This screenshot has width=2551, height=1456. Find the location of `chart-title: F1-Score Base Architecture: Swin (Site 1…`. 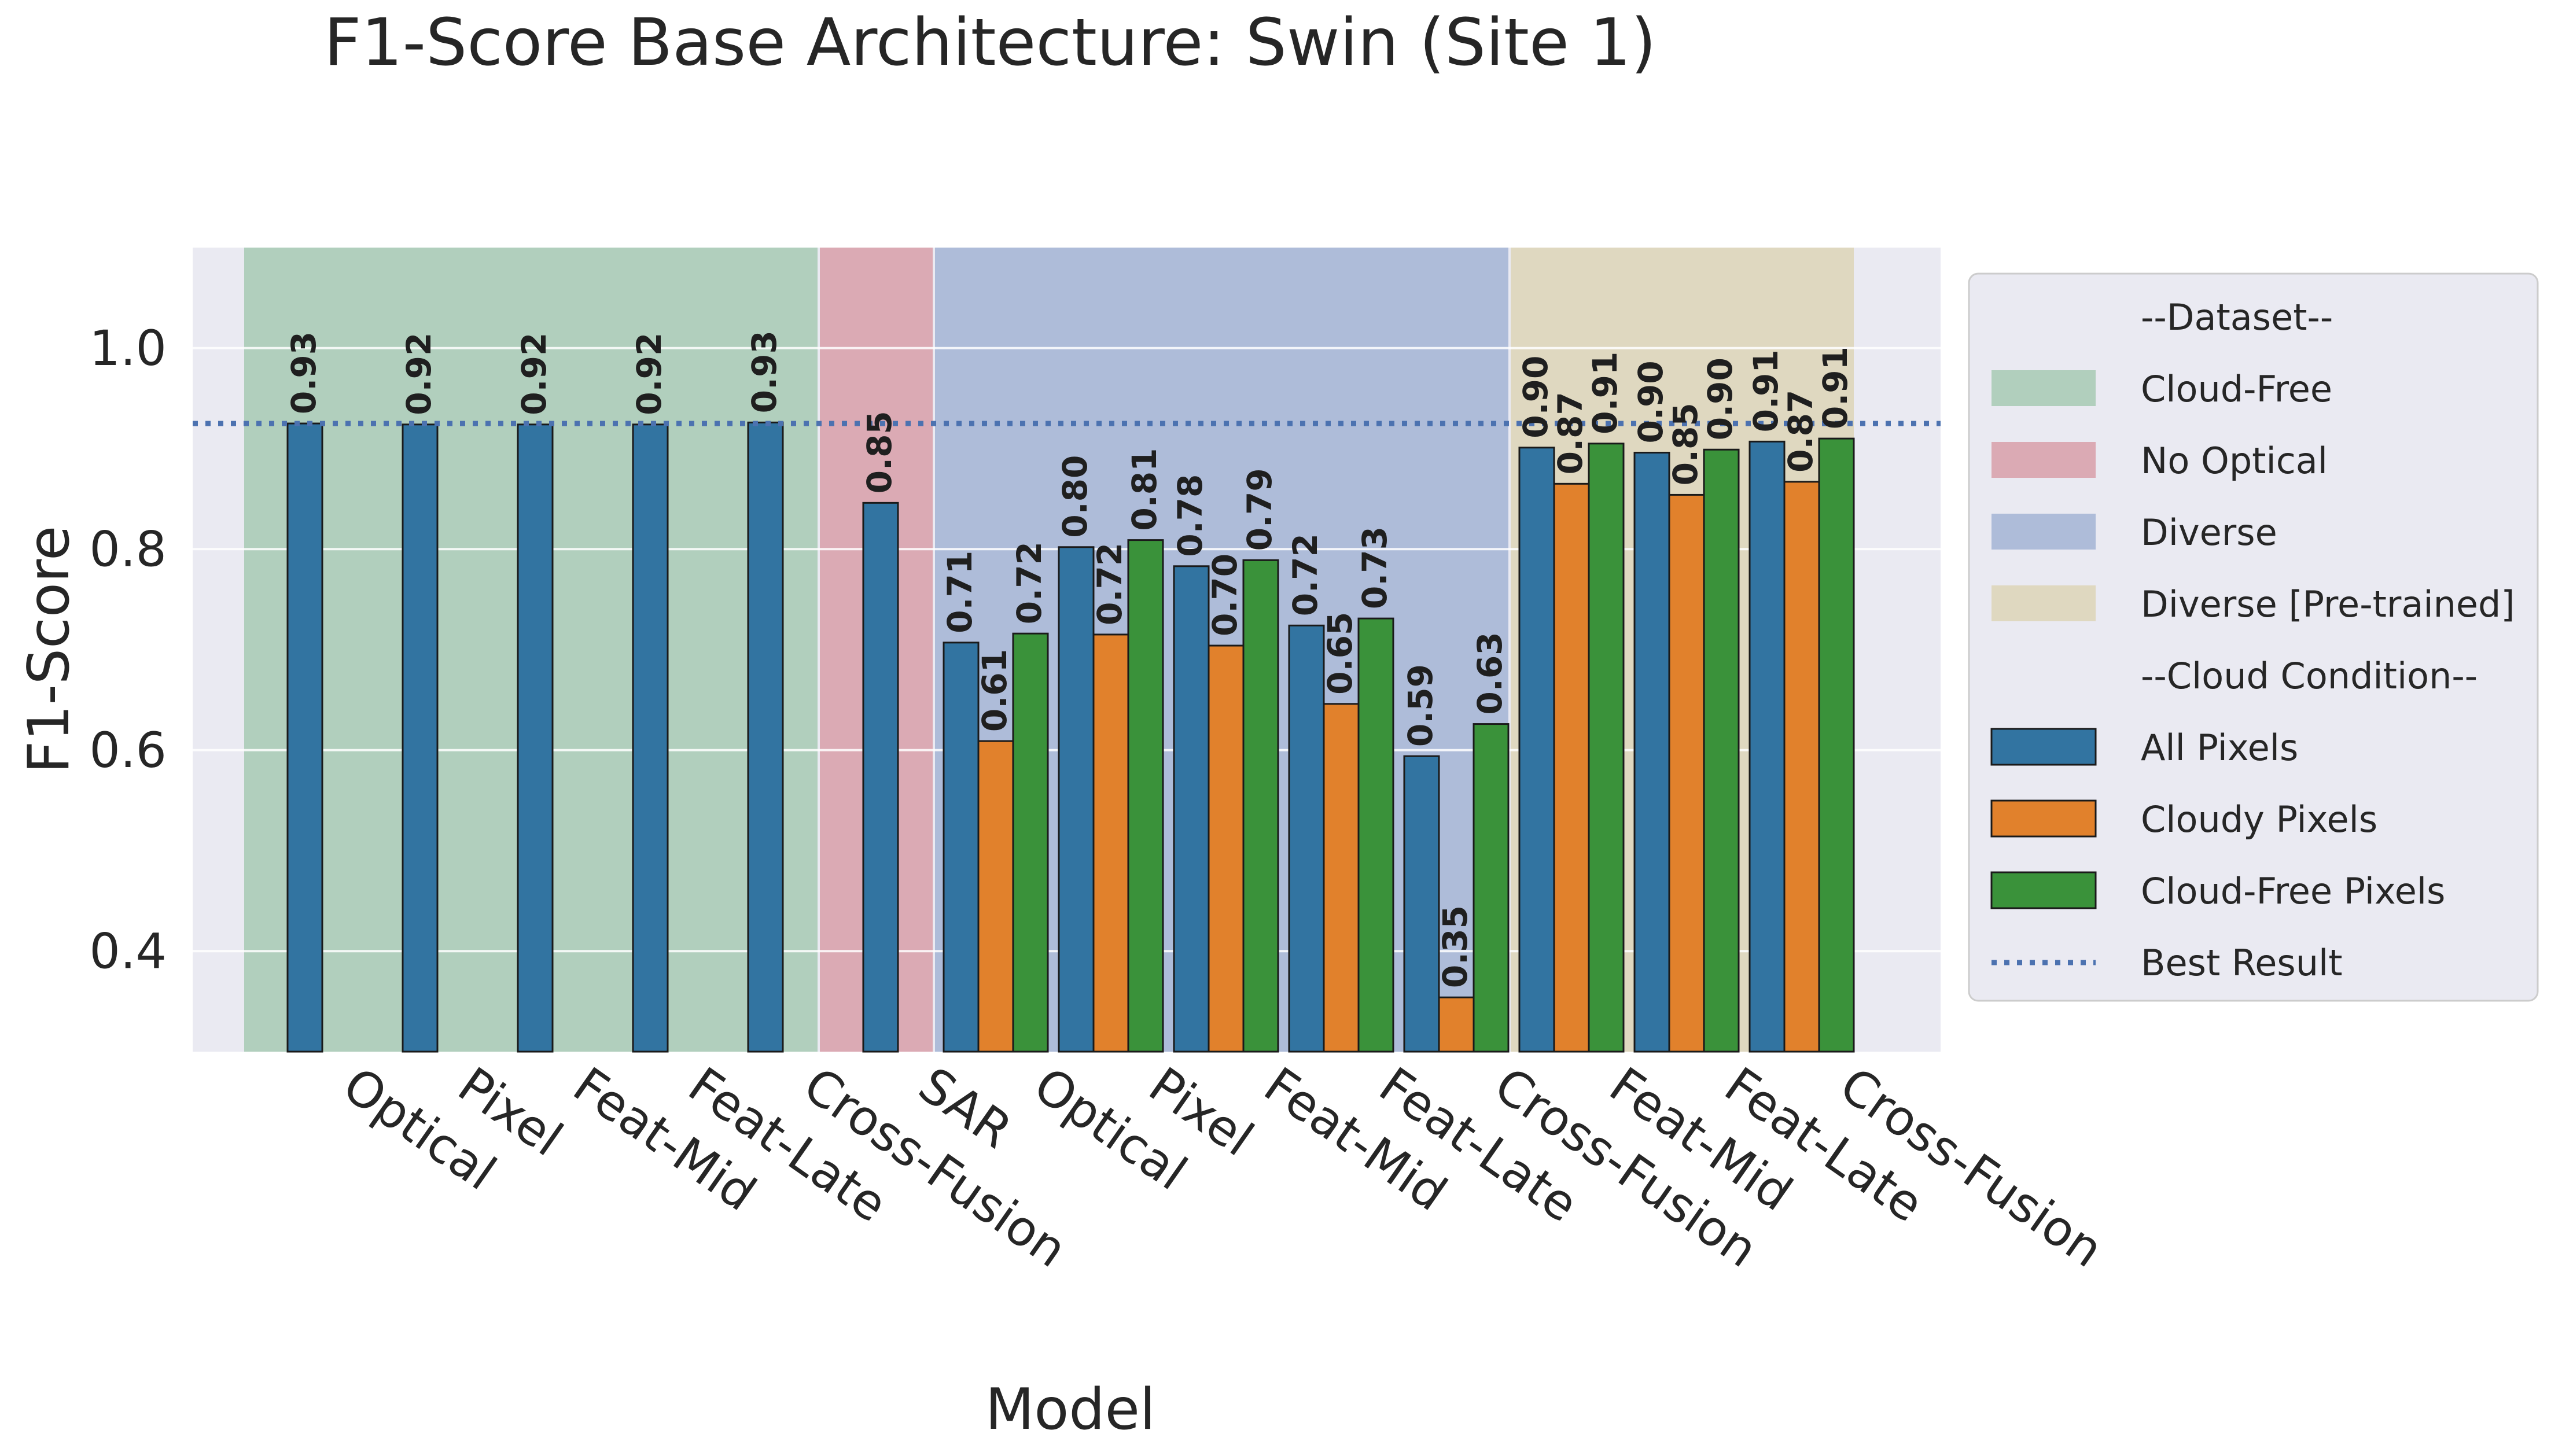

chart-title: F1-Score Base Architecture: Swin (Site 1… is located at coordinates (990, 43).